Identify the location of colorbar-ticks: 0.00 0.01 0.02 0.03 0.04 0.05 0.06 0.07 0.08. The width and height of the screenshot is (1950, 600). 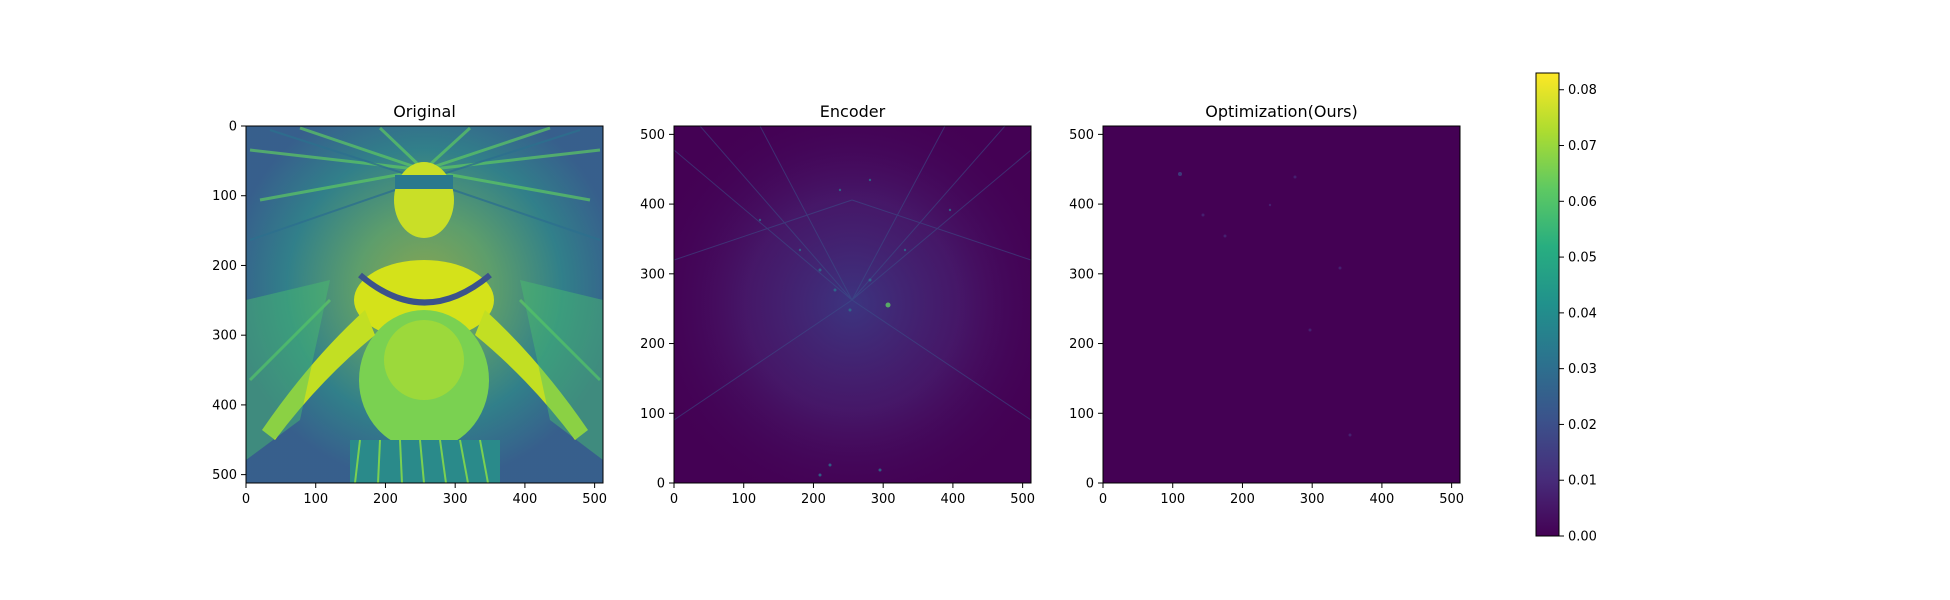
(1578, 314).